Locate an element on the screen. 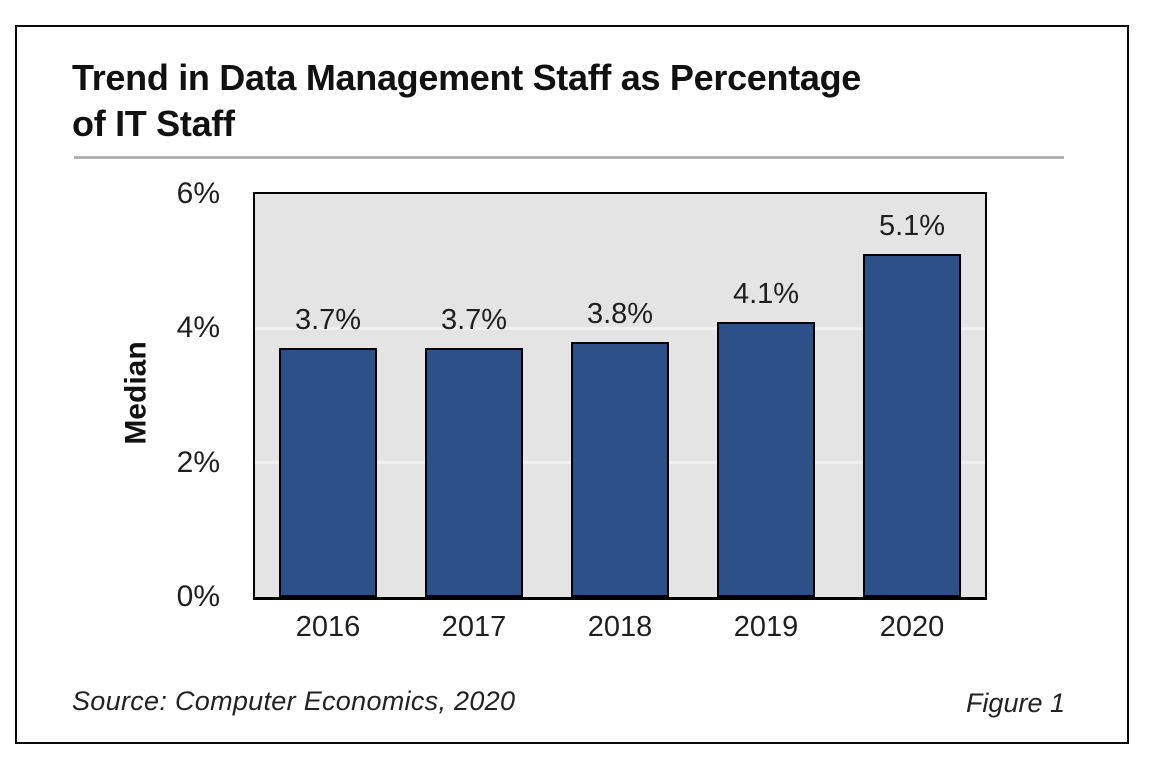  bar-2019 is located at coordinates (766, 459).